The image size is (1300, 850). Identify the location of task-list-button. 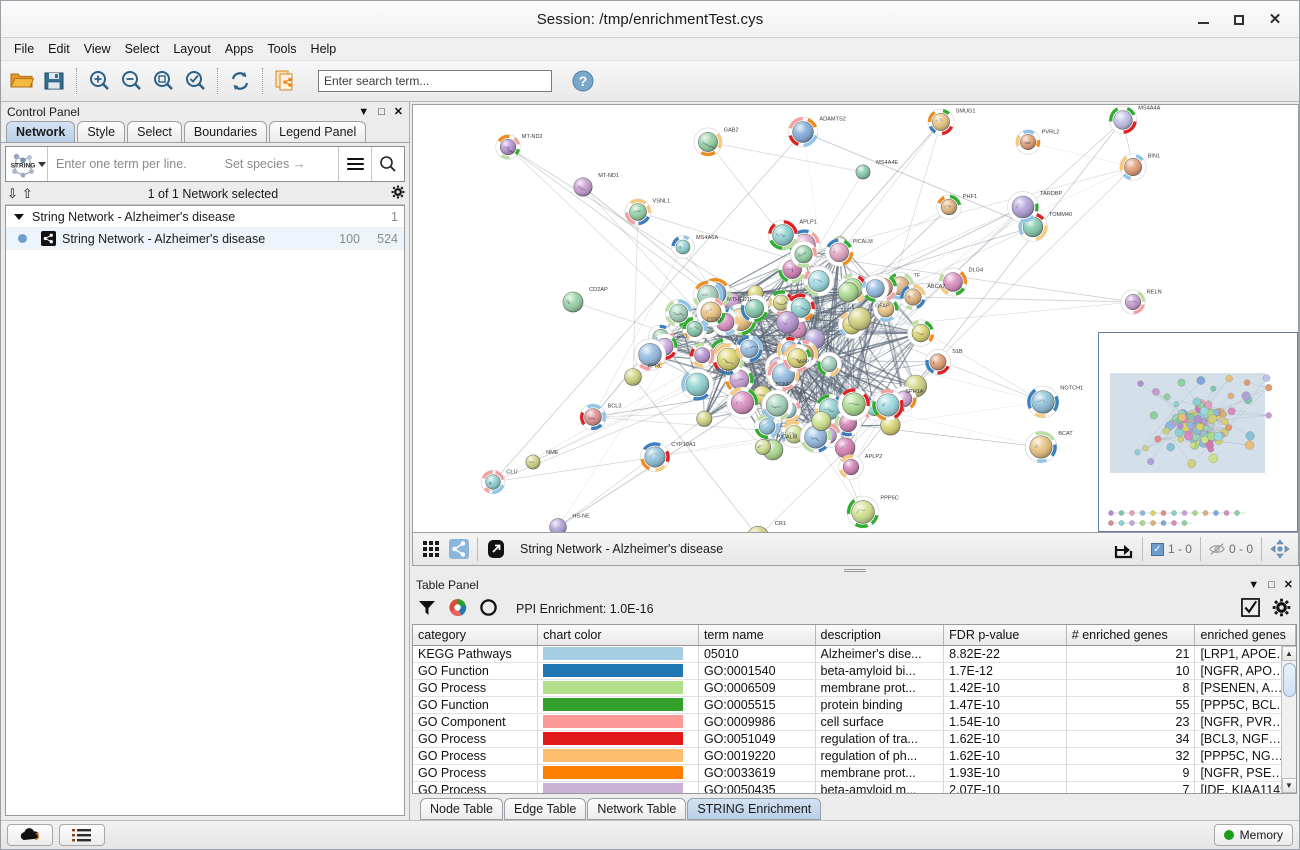
(82, 835).